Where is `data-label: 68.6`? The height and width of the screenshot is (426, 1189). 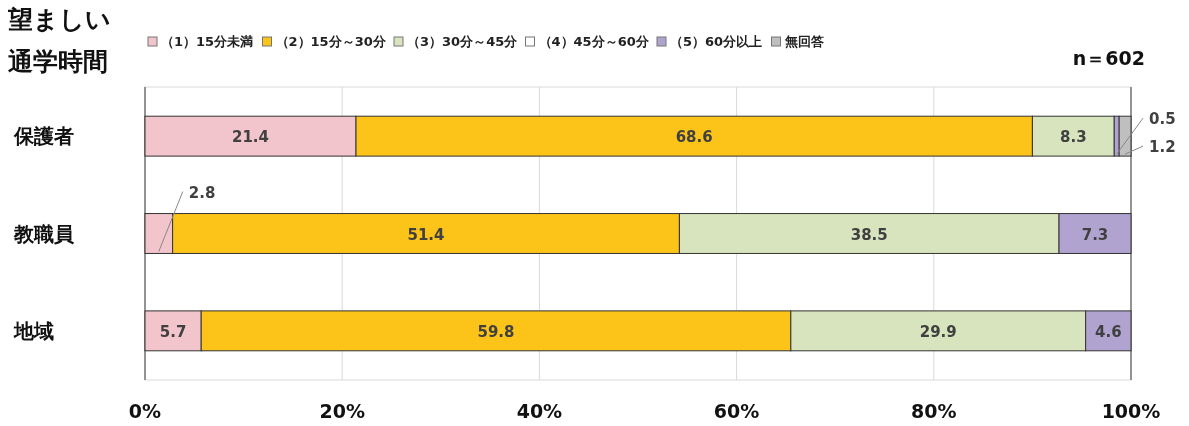
data-label: 68.6 is located at coordinates (694, 137).